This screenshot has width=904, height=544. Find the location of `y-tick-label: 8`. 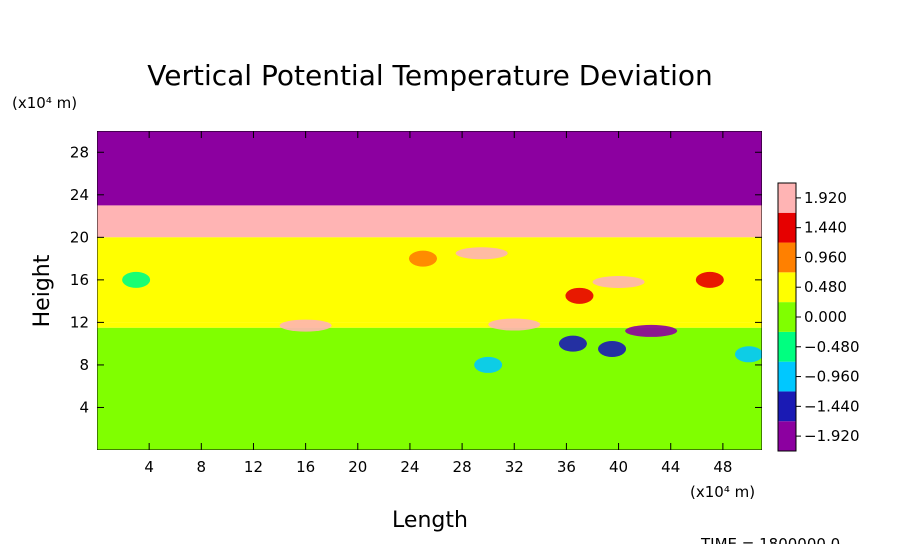

y-tick-label: 8 is located at coordinates (84, 365).